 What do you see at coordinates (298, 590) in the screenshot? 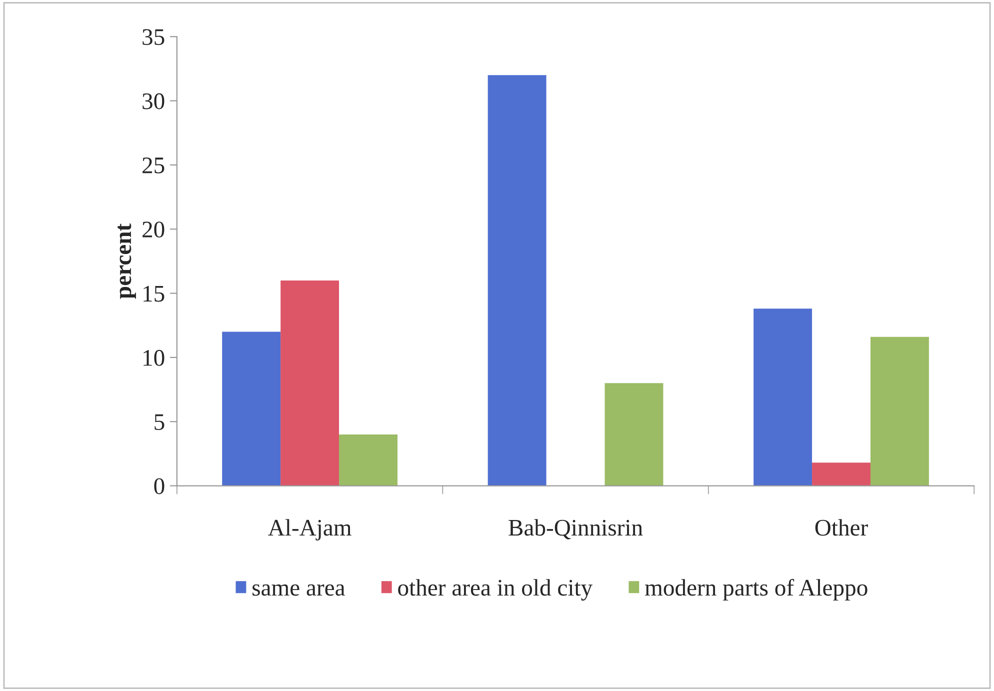
I see `legend-label: same area` at bounding box center [298, 590].